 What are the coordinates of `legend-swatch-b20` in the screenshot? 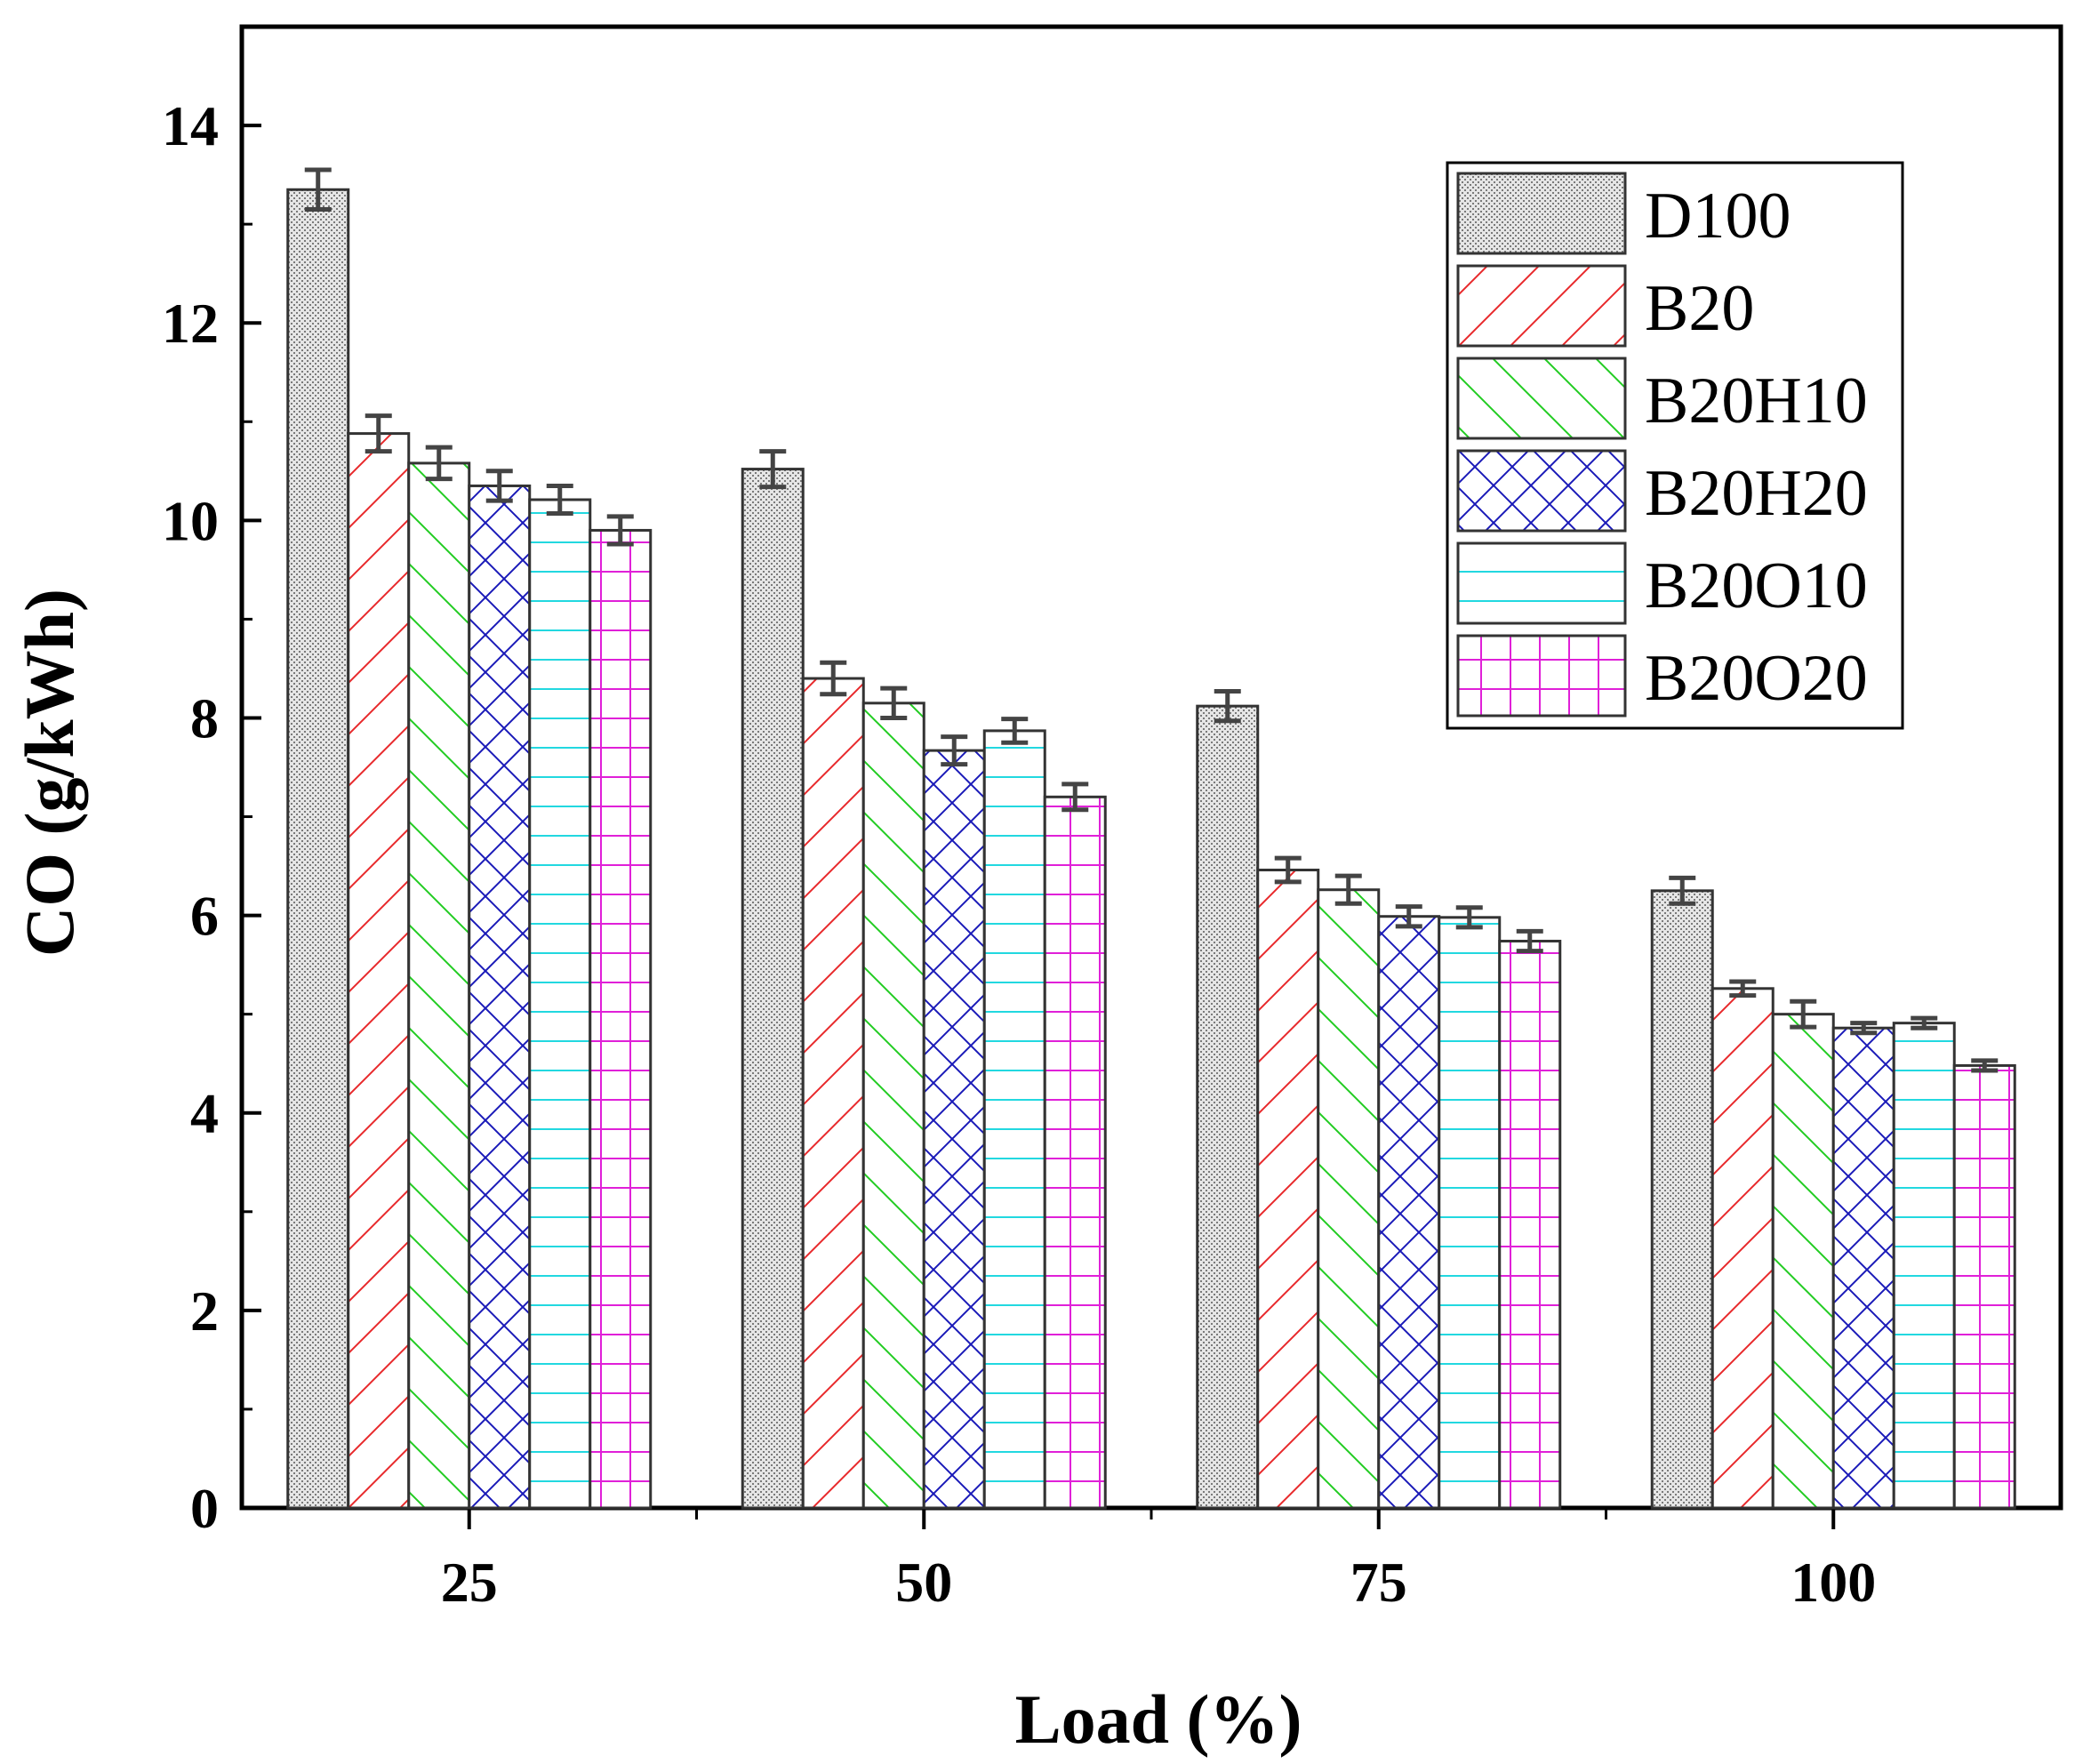 It's located at (1541, 306).